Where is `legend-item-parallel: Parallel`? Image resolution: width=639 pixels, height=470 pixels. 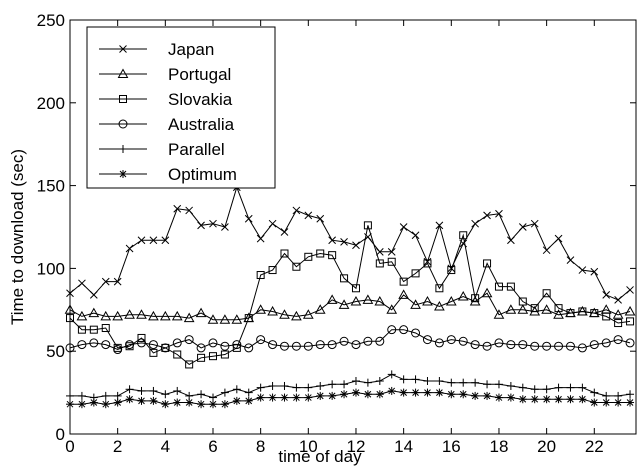
legend-item-parallel: Parallel is located at coordinates (162, 149).